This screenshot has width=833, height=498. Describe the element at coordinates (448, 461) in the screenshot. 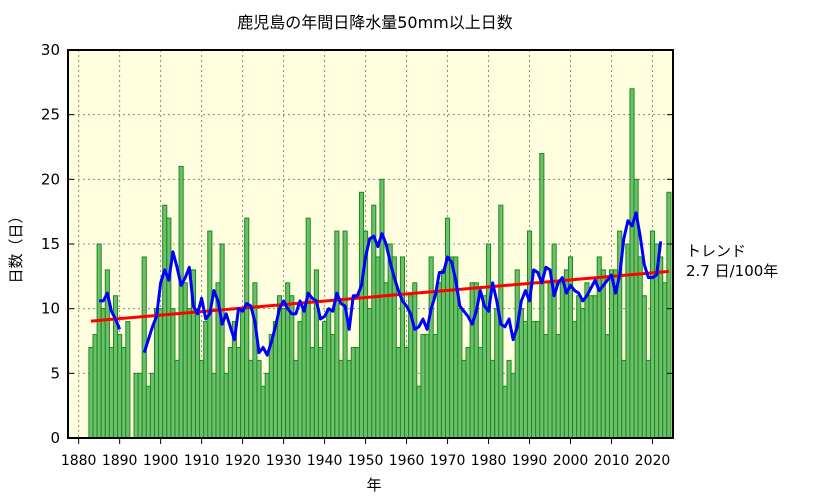

I see `x-tick-label: 1970` at that location.